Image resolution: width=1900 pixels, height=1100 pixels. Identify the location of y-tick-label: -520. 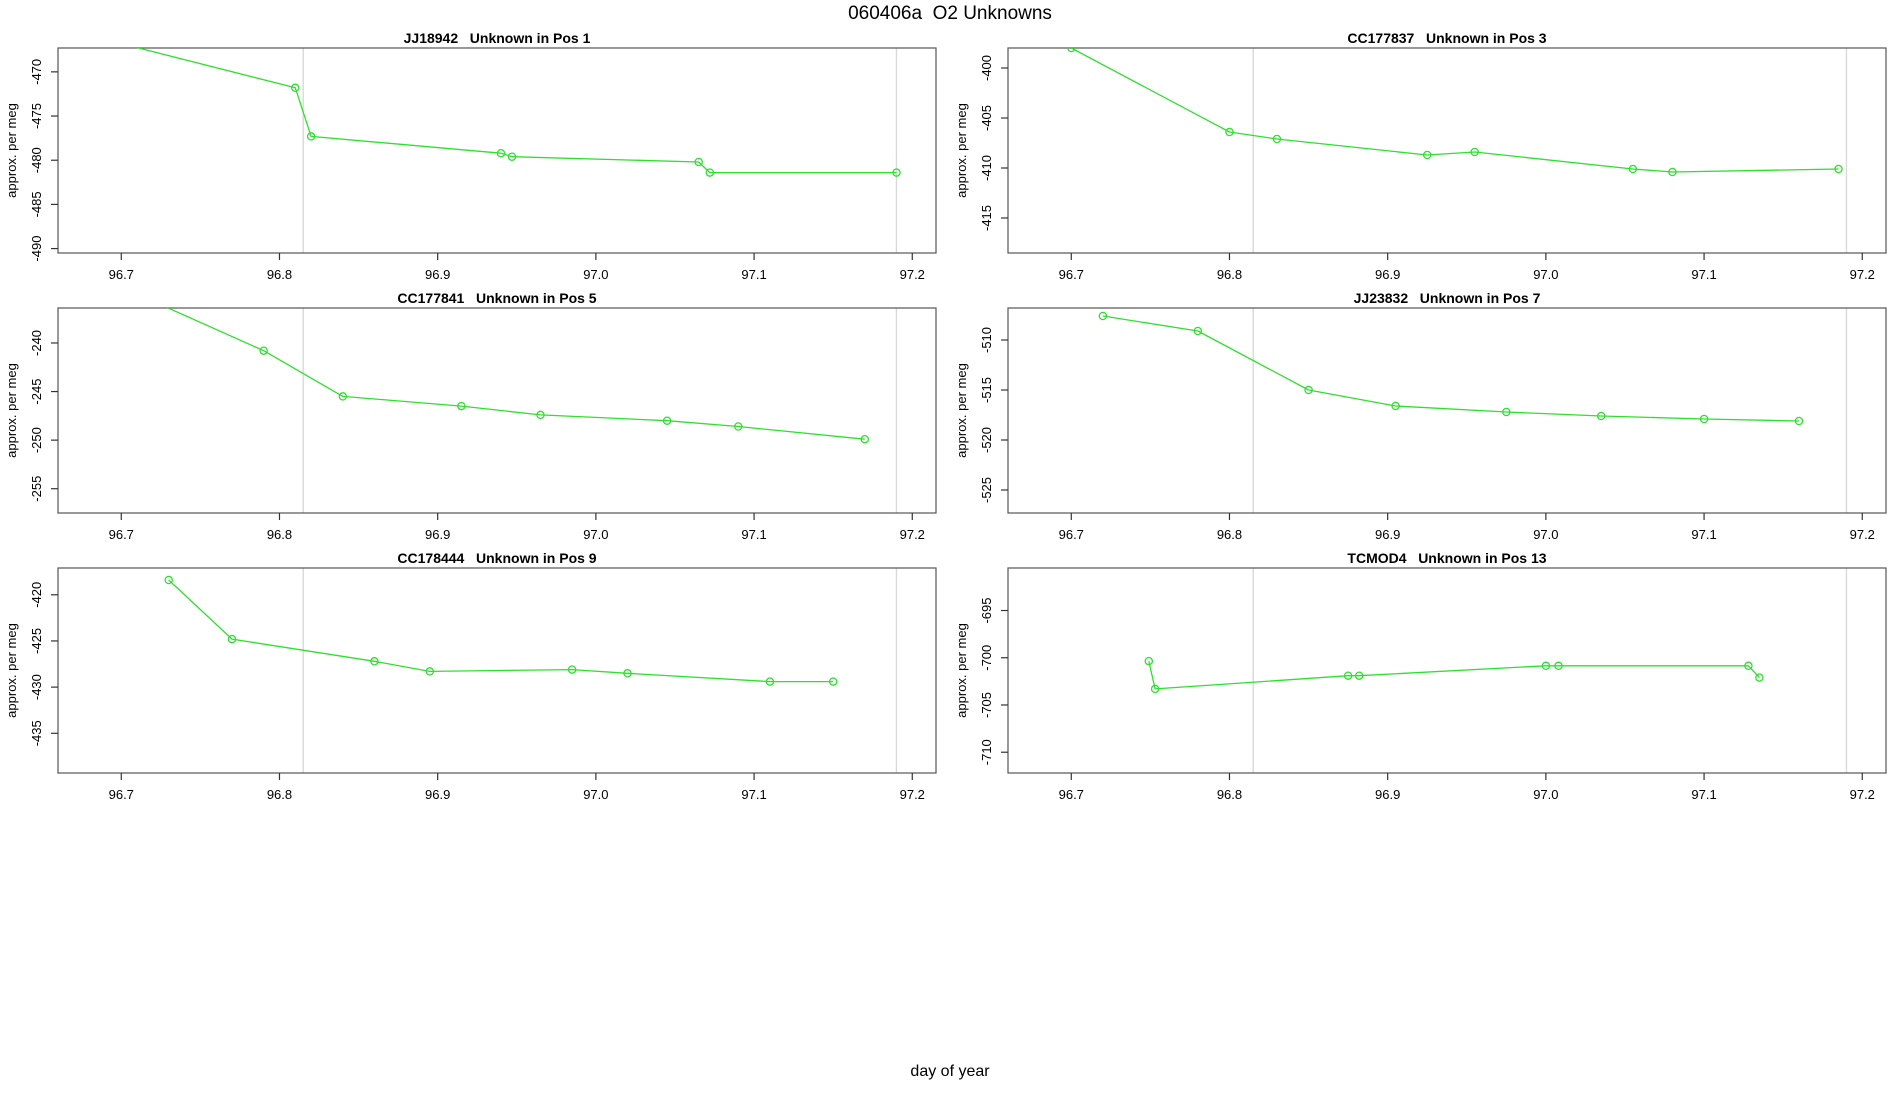
(986, 440).